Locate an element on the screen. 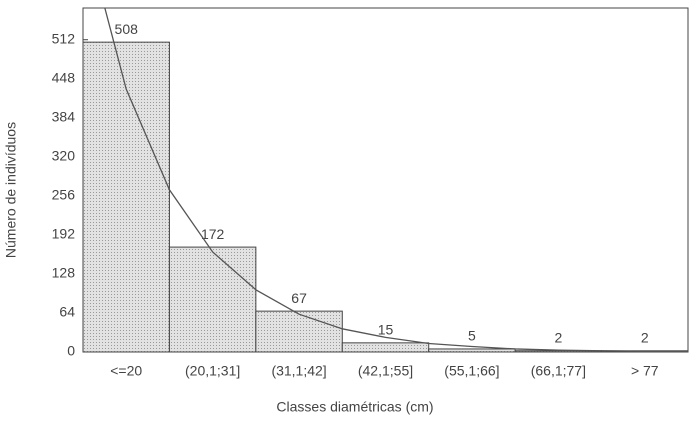 This screenshot has height=424, width=692. y-tick-label: 192 is located at coordinates (64, 234).